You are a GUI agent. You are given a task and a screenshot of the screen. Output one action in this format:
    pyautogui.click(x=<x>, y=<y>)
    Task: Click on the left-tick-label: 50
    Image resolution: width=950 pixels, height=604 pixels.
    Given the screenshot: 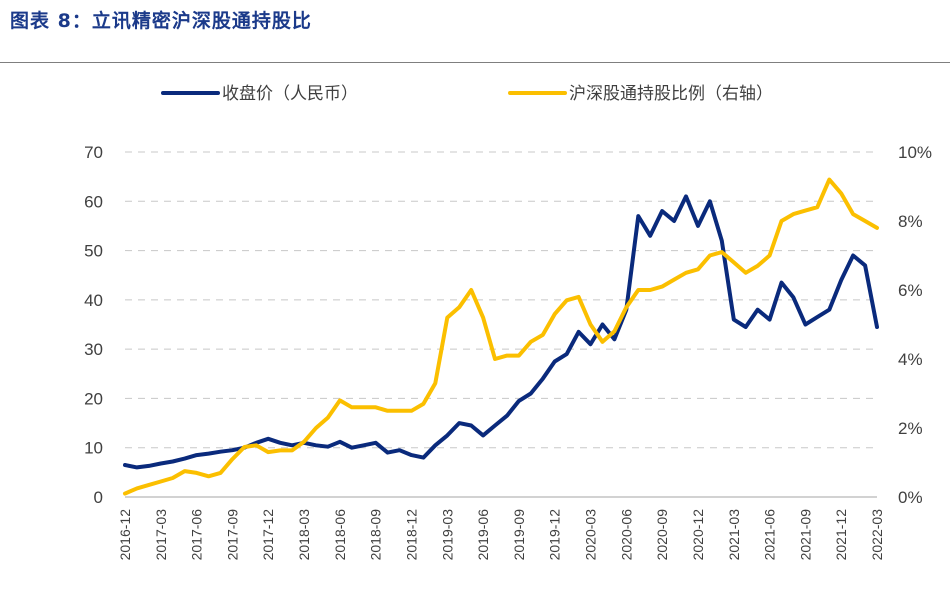 What is the action you would take?
    pyautogui.click(x=93, y=251)
    